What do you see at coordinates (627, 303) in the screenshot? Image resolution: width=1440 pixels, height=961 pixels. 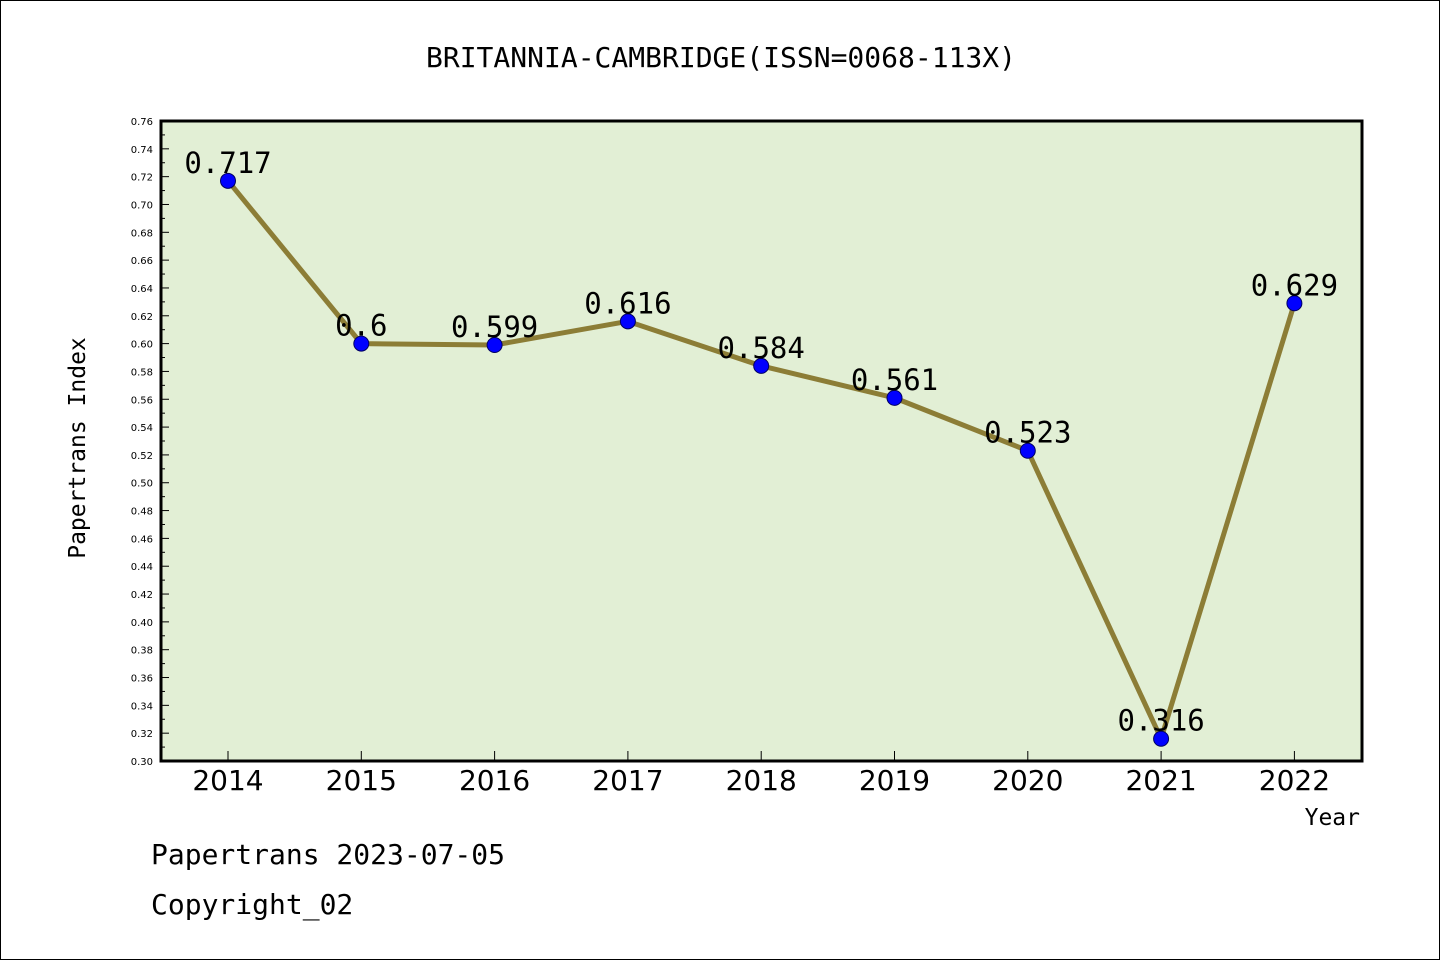 I see `data-label: 0.616` at bounding box center [627, 303].